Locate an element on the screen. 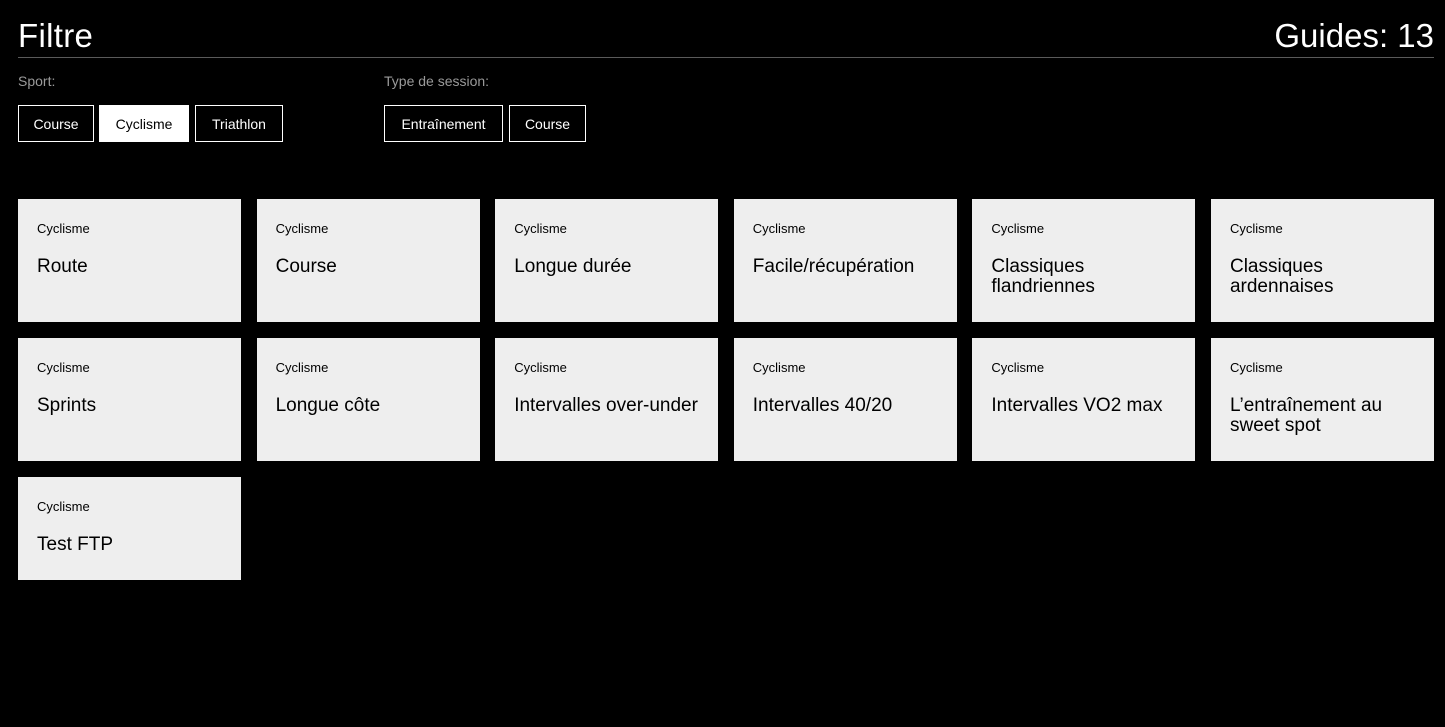  guides-count: Guides: 13 is located at coordinates (1354, 35).